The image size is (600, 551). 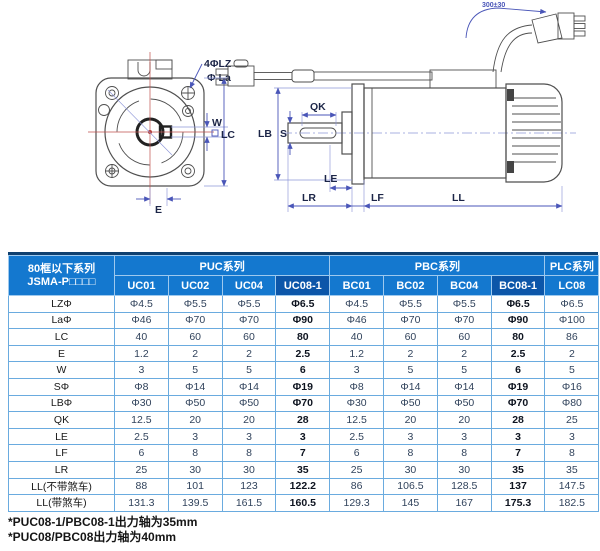 I want to click on table-row: LBΦ Φ30 Φ50 Φ50 Φ70 Φ30 Φ50 Φ50 Φ70 Φ80, so click(x=304, y=403).